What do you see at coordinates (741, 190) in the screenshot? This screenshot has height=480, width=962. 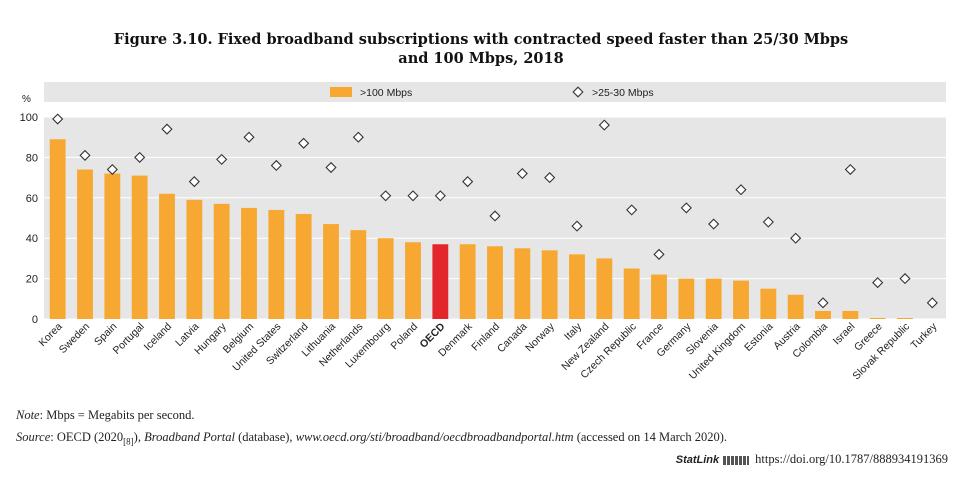 I see `marker-united-kingdom` at bounding box center [741, 190].